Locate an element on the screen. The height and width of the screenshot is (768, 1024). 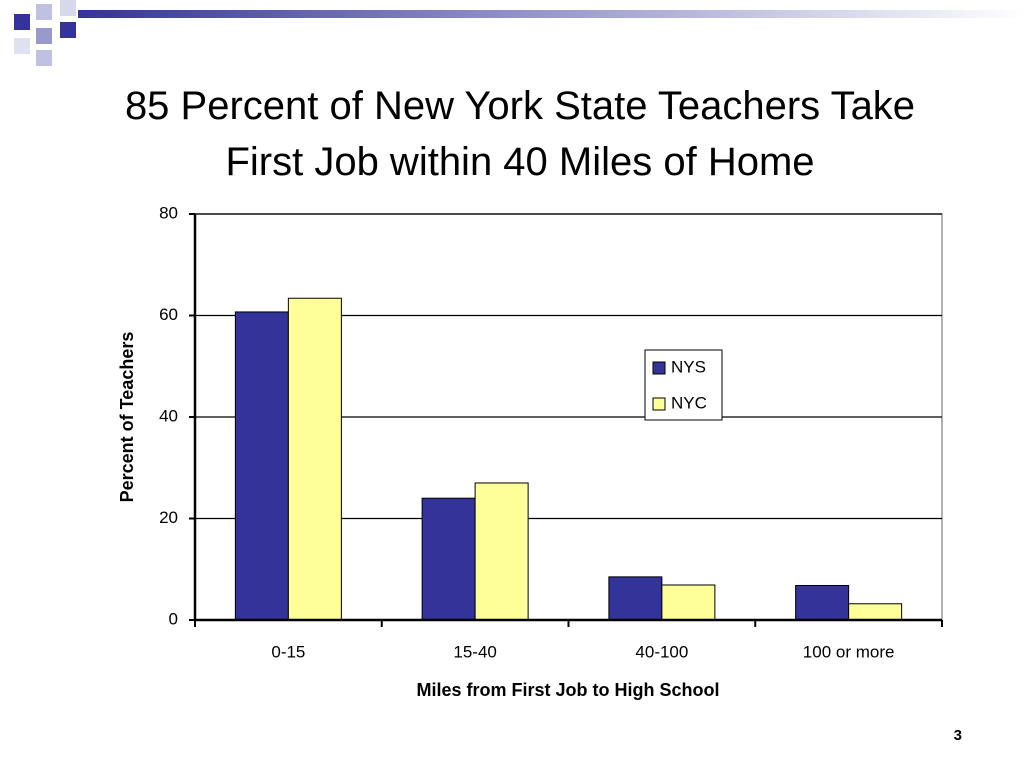
page-number: 3 is located at coordinates (958, 735).